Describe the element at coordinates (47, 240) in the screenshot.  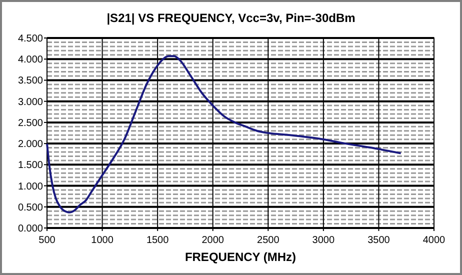
I see `x-tick-label: 500` at that location.